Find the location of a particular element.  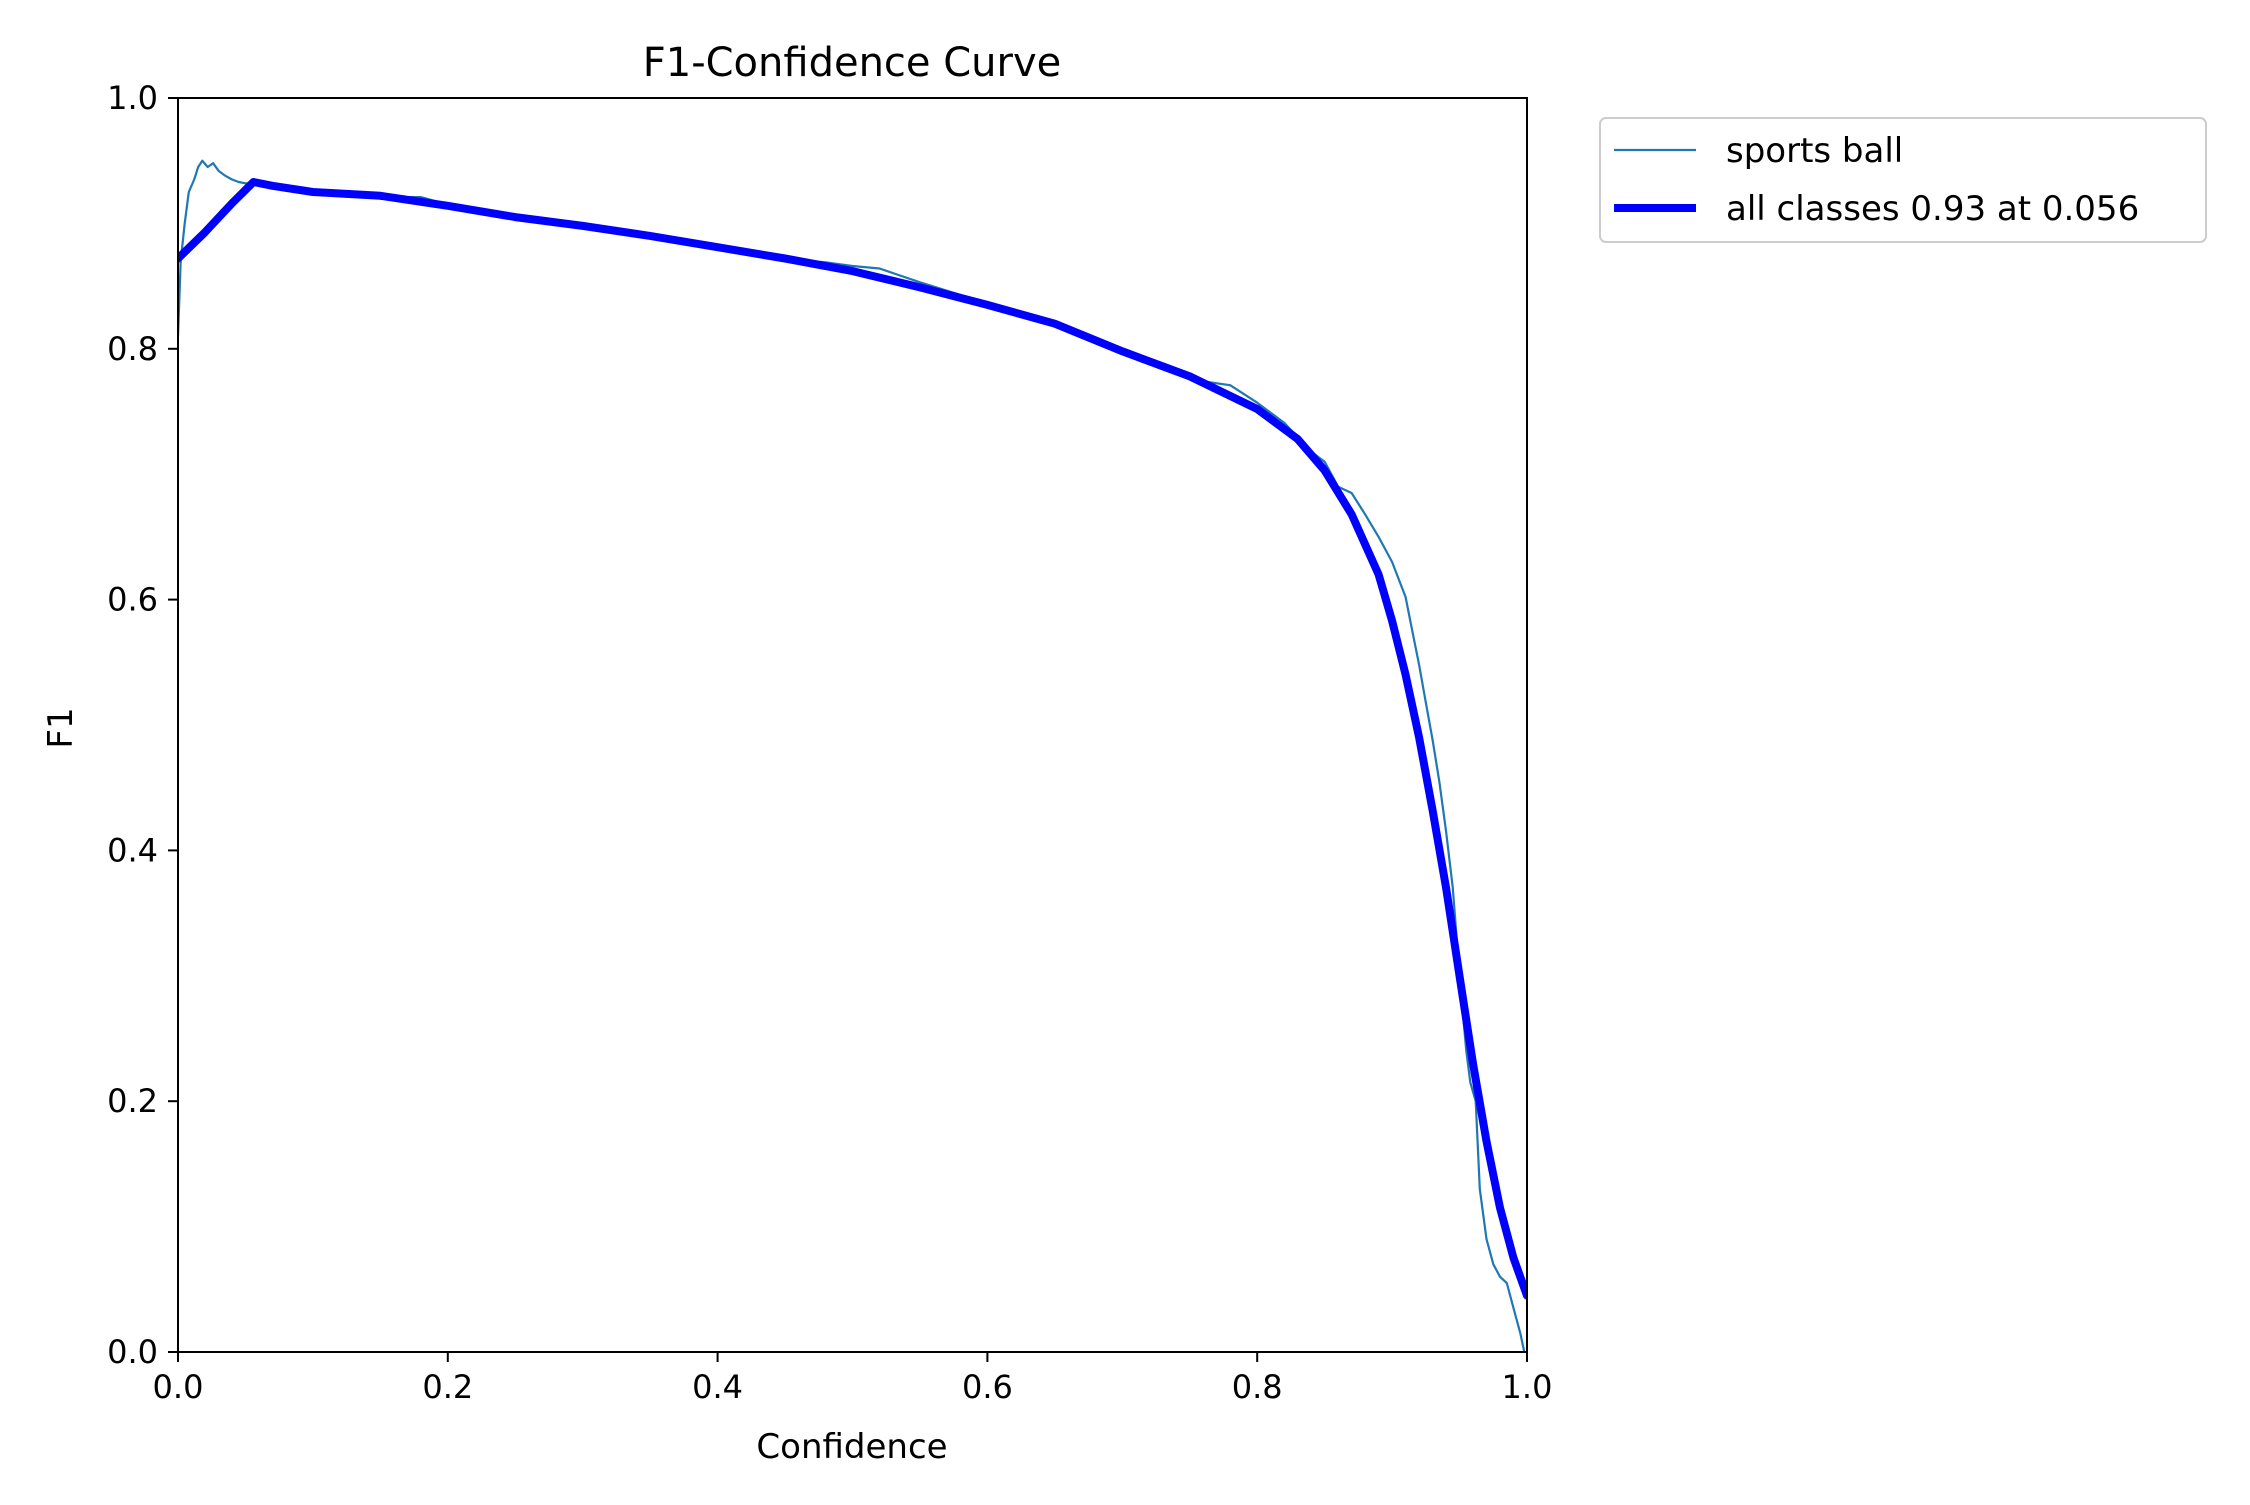

legend-box is located at coordinates (1903, 180).